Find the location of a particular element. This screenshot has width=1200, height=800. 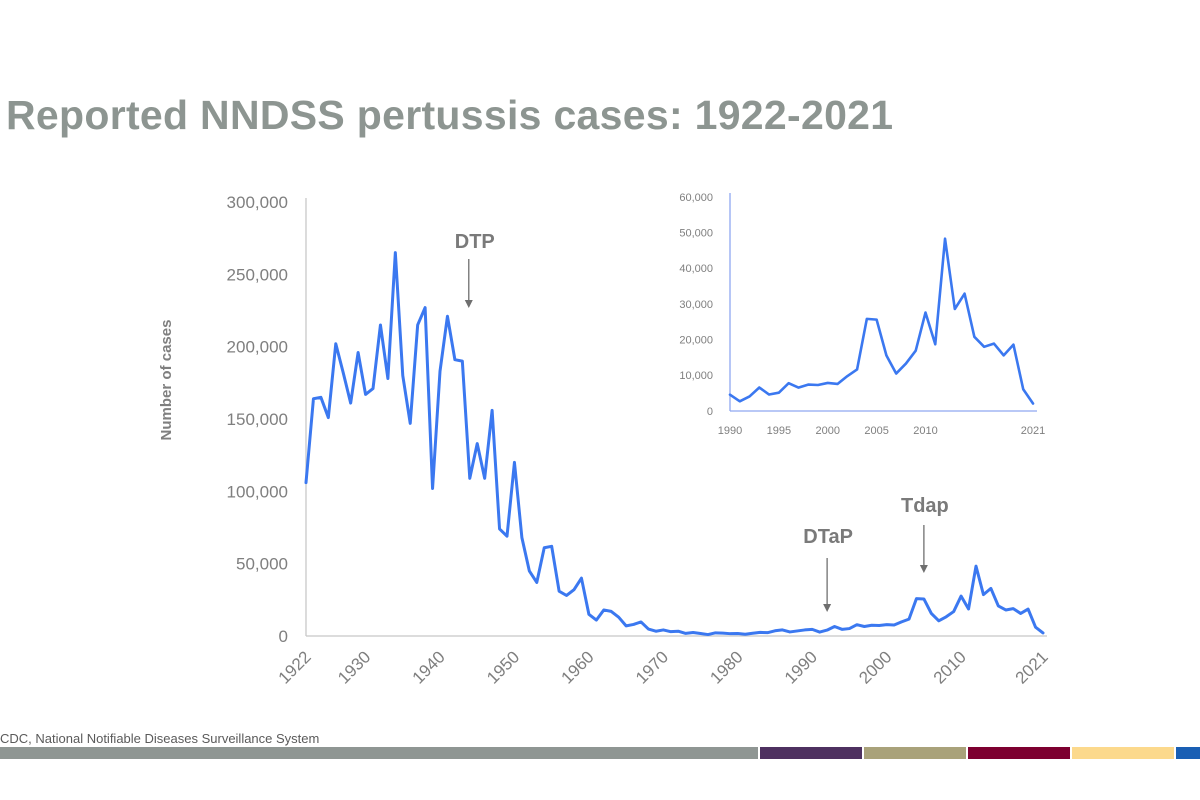

y-tick-label: 150,000 is located at coordinates (257, 419).